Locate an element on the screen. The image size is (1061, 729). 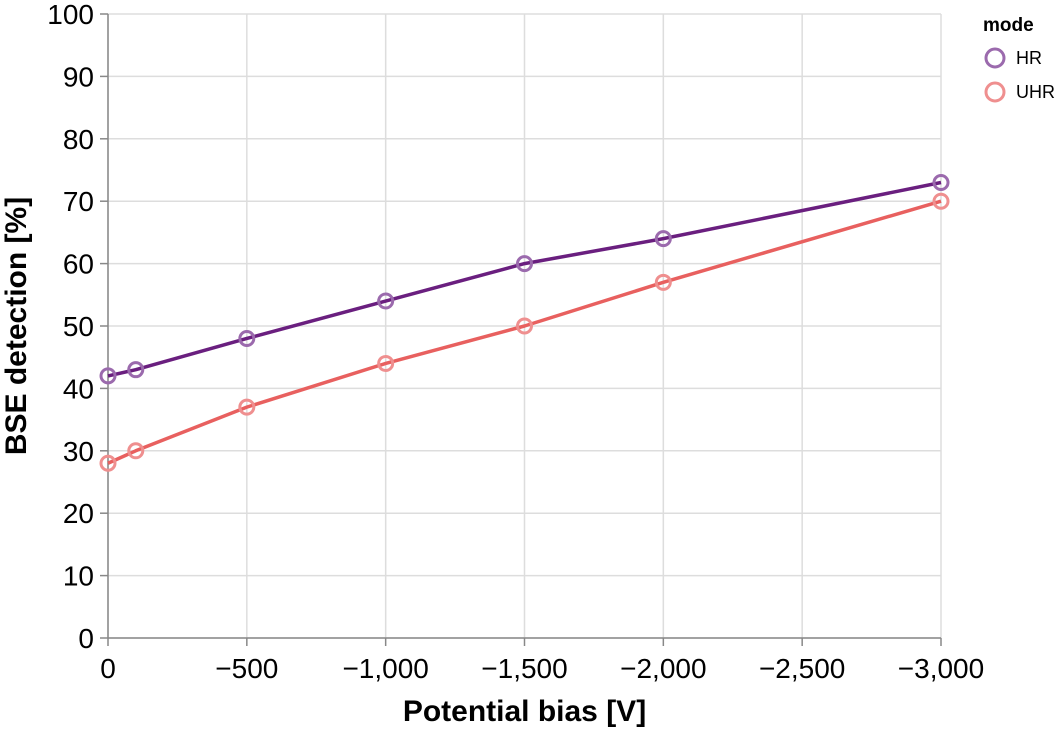
x-tick-label: 0 is located at coordinates (108, 668).